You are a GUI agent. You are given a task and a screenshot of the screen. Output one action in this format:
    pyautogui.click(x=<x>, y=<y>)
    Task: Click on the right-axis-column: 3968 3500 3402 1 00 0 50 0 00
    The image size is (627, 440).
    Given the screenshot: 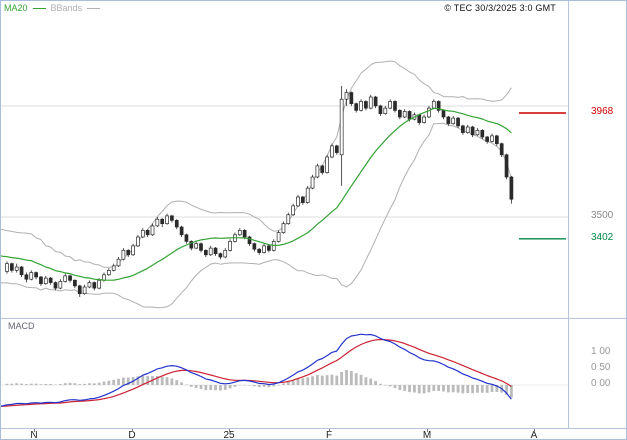 What is the action you would take?
    pyautogui.click(x=597, y=214)
    